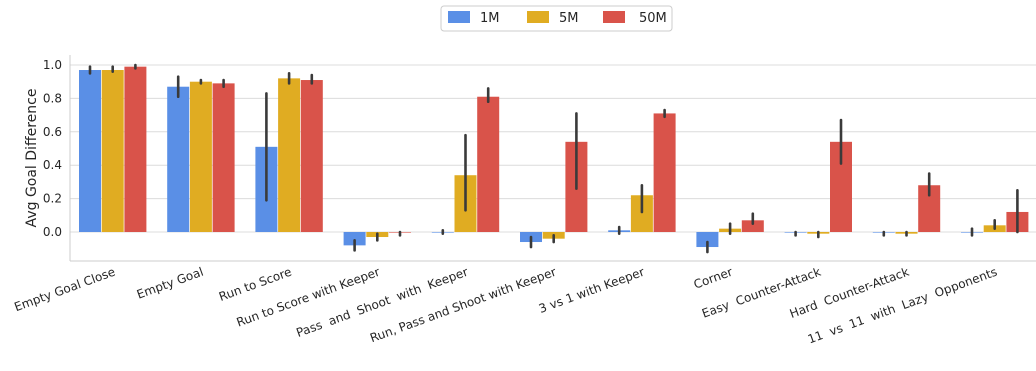  Describe the element at coordinates (52, 132) in the screenshot. I see `y-tick-label: 0.6` at that location.